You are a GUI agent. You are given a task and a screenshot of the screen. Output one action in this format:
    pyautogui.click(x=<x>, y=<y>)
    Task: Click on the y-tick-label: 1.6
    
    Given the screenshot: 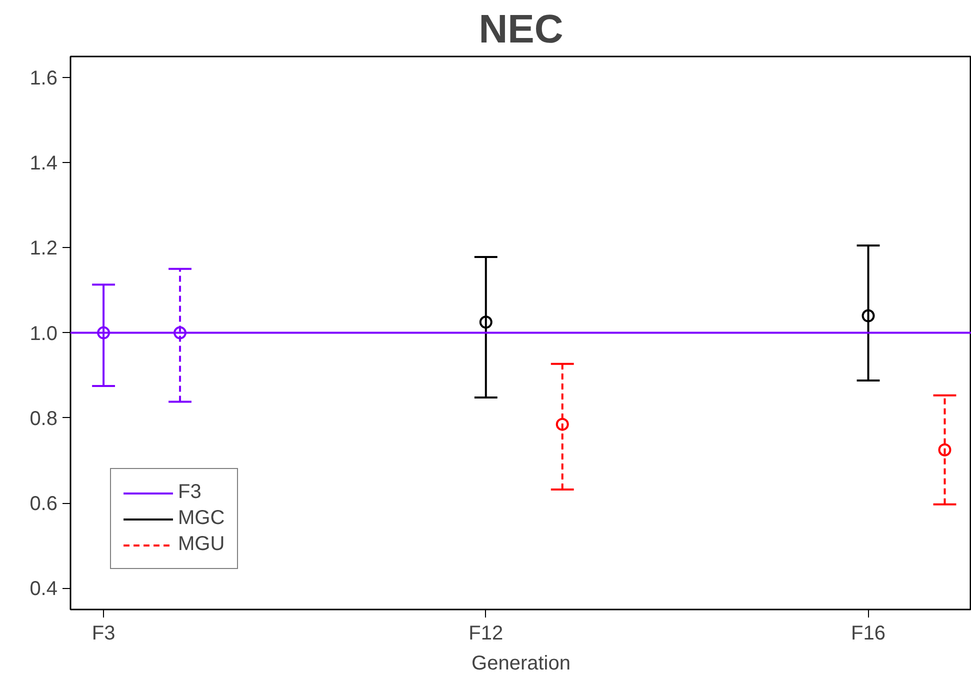 What is the action you would take?
    pyautogui.click(x=44, y=78)
    